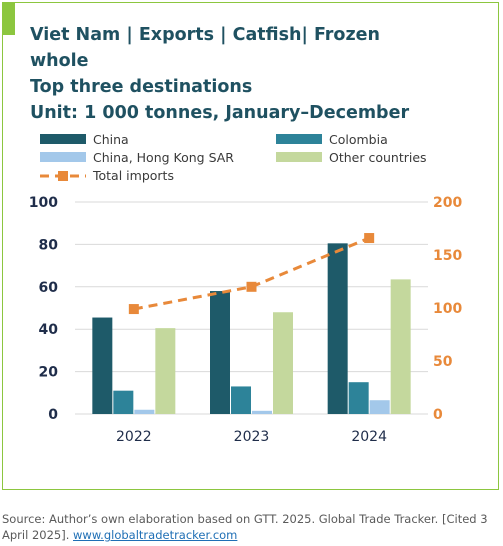  What do you see at coordinates (163, 157) in the screenshot?
I see `legend-label-china-hong-kong-sar: China, Hong Kong SAR` at bounding box center [163, 157].